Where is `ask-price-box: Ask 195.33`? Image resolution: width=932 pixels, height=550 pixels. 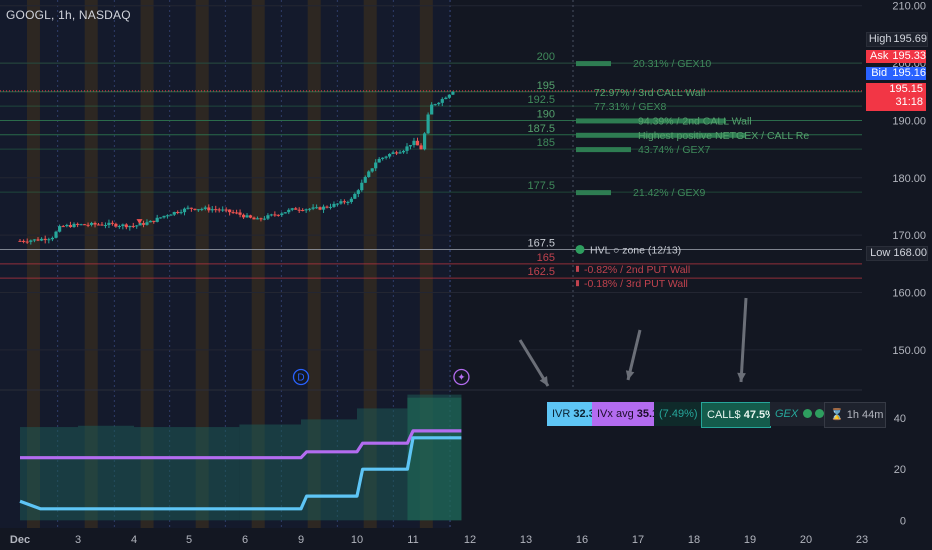 ask-price-box: Ask 195.33 is located at coordinates (896, 56).